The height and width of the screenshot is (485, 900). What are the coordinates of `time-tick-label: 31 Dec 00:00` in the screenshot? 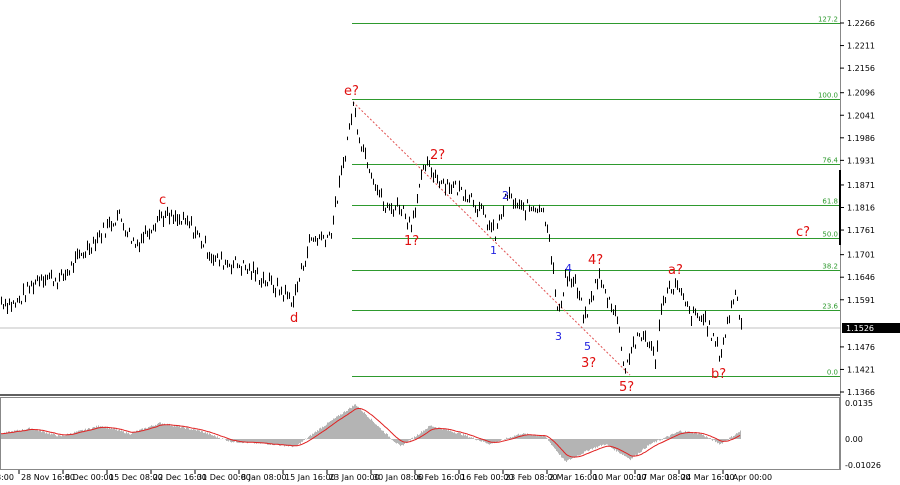 It's located at (224, 477).